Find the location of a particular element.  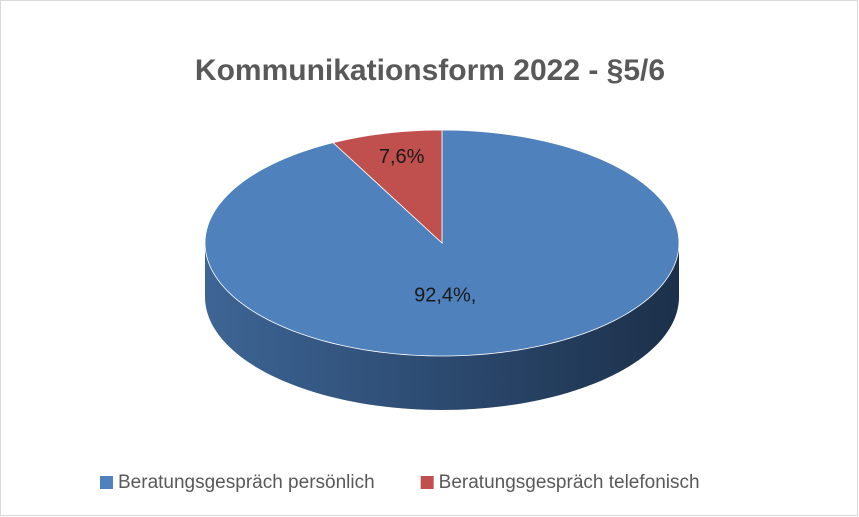

chart-title: Kommunikationsform 2022 - §5/6 is located at coordinates (430, 70).